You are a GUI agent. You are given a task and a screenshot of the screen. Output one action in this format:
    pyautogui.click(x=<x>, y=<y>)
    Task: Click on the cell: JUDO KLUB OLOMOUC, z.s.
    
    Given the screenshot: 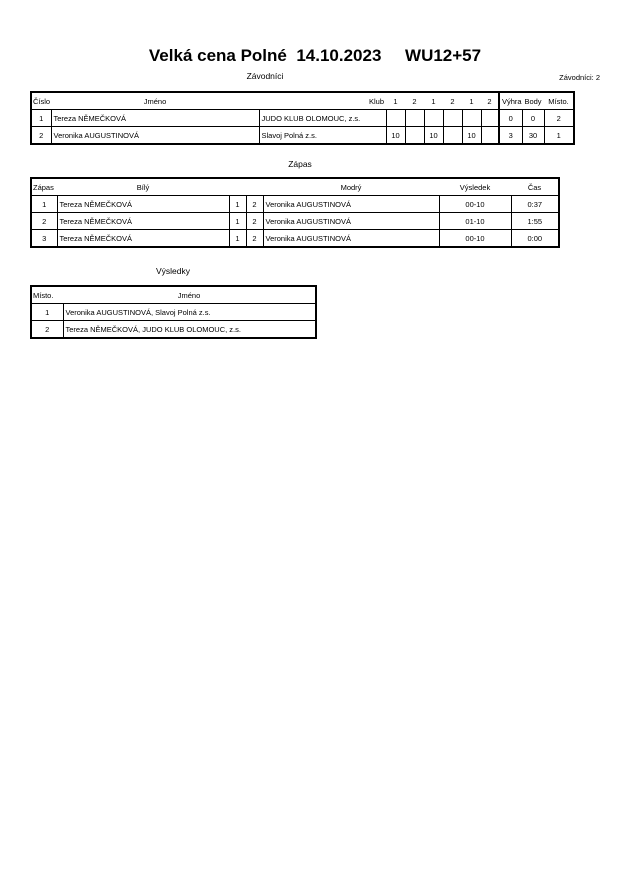 What is the action you would take?
    pyautogui.click(x=322, y=118)
    